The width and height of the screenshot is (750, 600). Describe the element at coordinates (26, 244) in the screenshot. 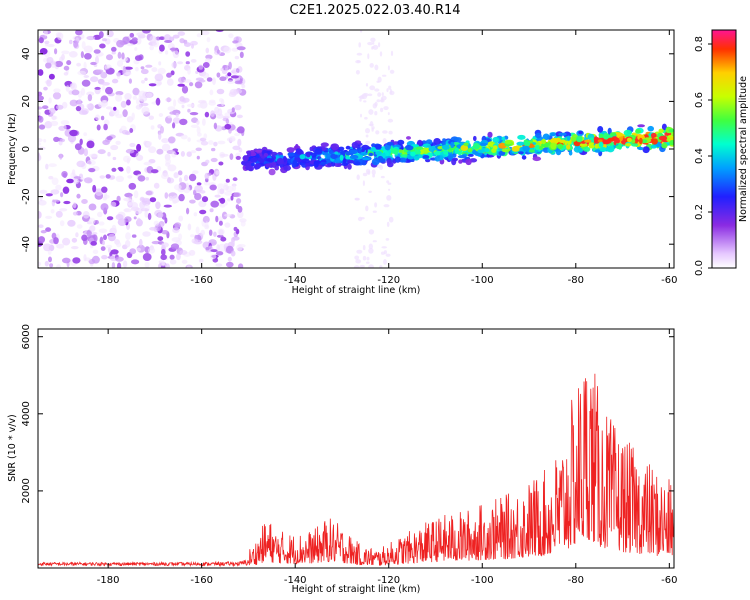

I see `y-tick-label: -40` at that location.